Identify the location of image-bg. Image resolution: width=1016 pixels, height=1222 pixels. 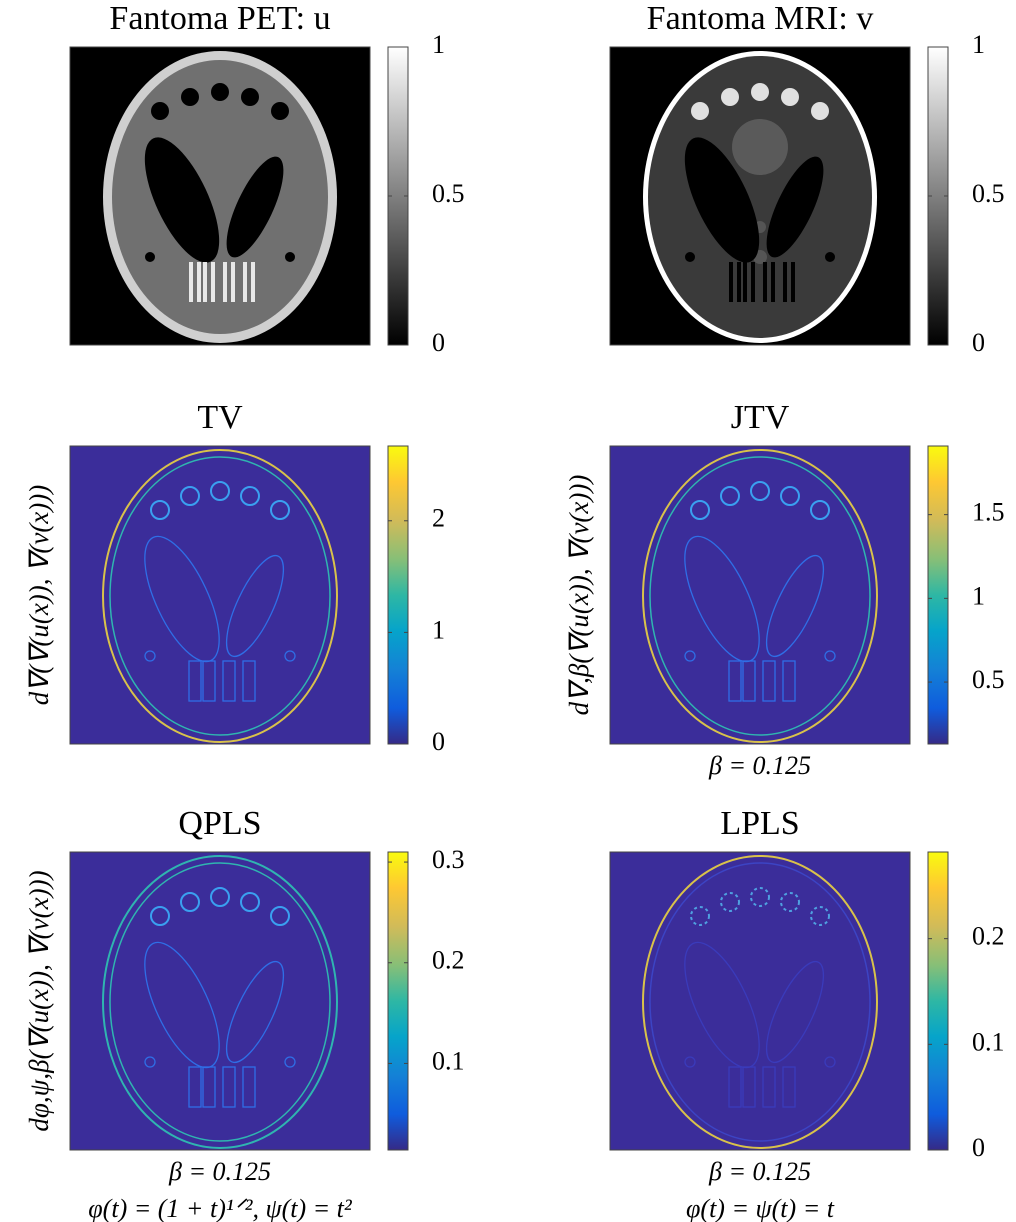
(220, 1001).